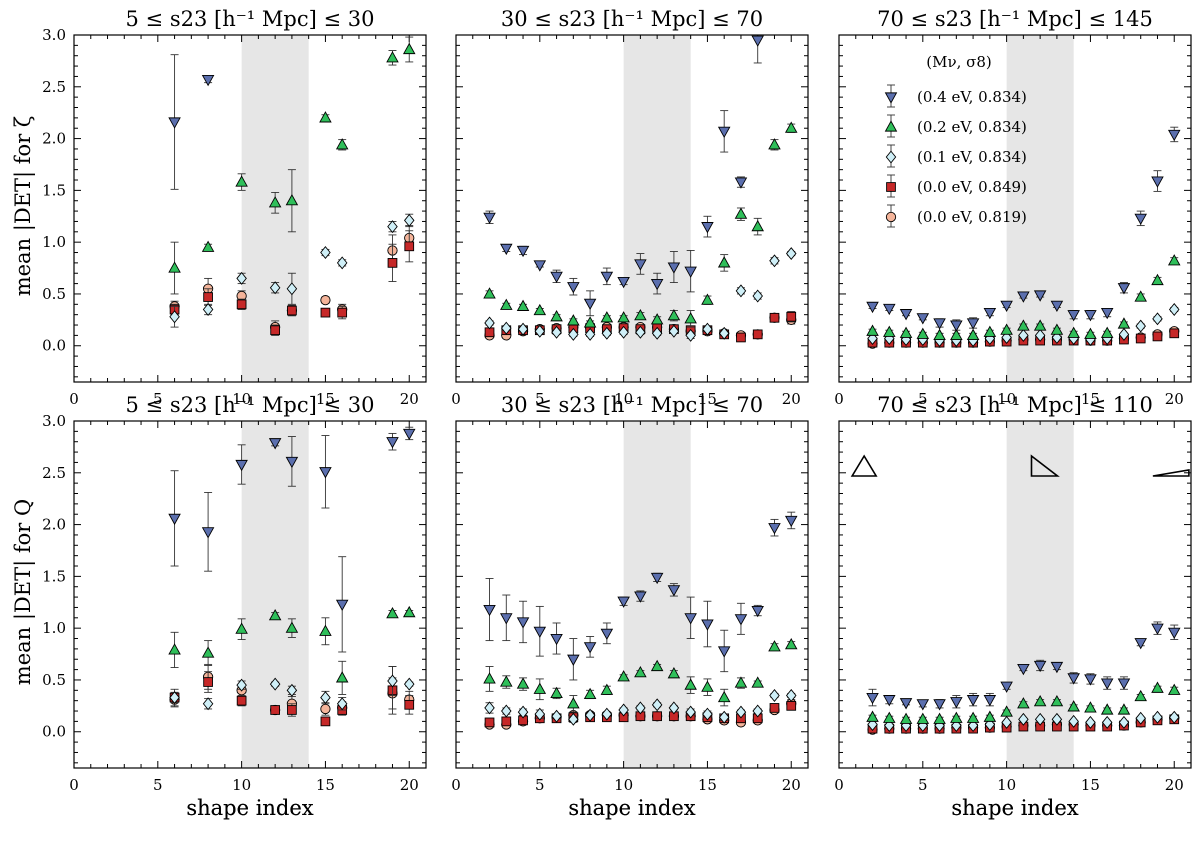  I want to click on panel-title: 5 ≤ s23 [h⁻¹ Mpc] ≤ 30, so click(250, 19).